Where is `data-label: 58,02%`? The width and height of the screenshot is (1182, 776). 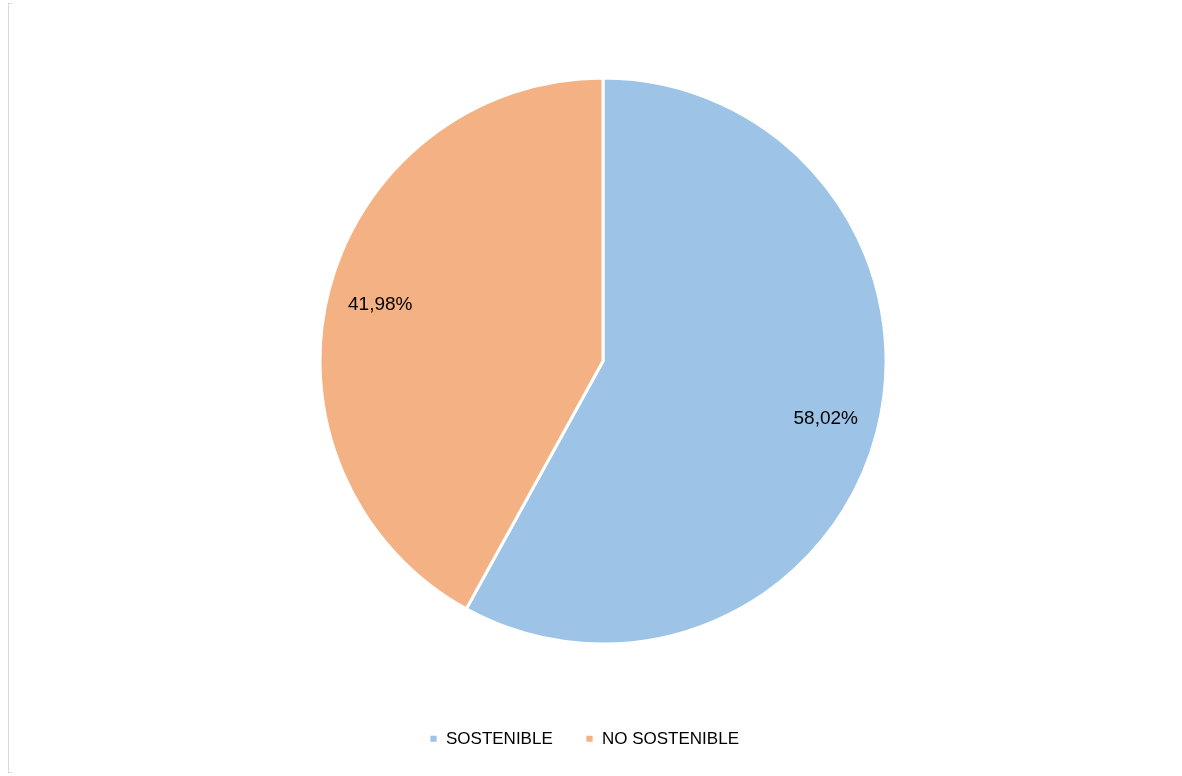
data-label: 58,02% is located at coordinates (826, 418).